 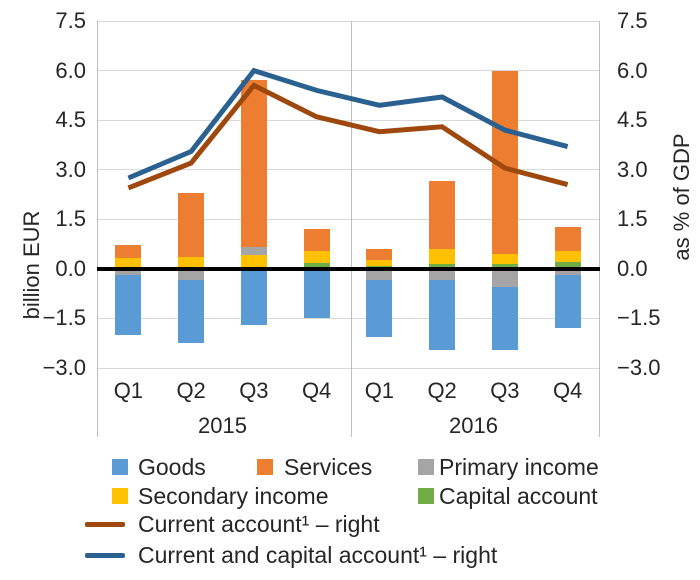 What do you see at coordinates (70, 219) in the screenshot?
I see `left-tick-label: 1.5` at bounding box center [70, 219].